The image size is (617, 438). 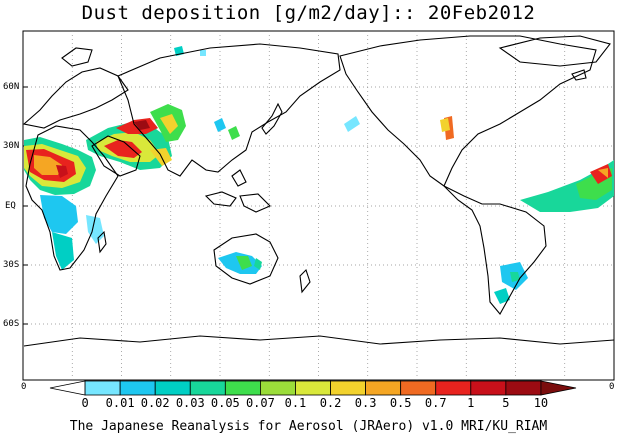 I want to click on lat-label-30n: 30N, so click(x=11, y=146).